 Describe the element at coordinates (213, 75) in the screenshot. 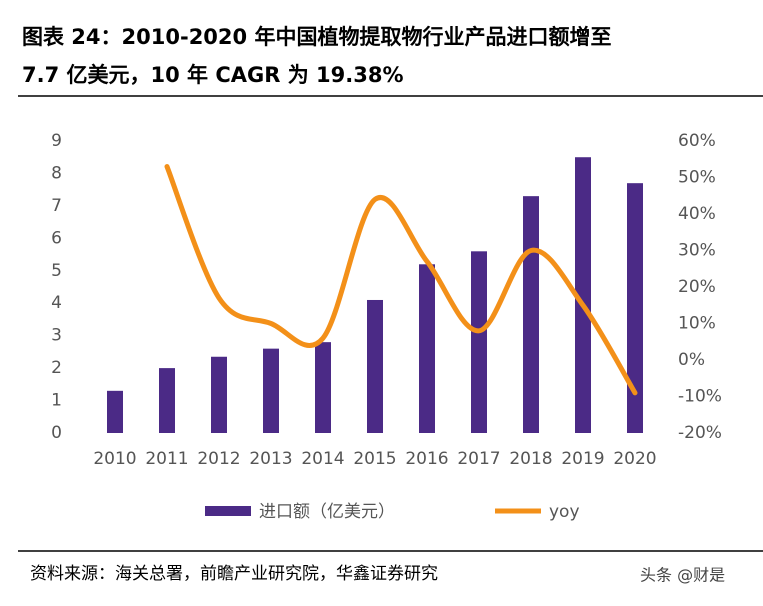

I see `chart-title: 7.7 亿美元，10 年 CAGR 为 19.38%` at that location.